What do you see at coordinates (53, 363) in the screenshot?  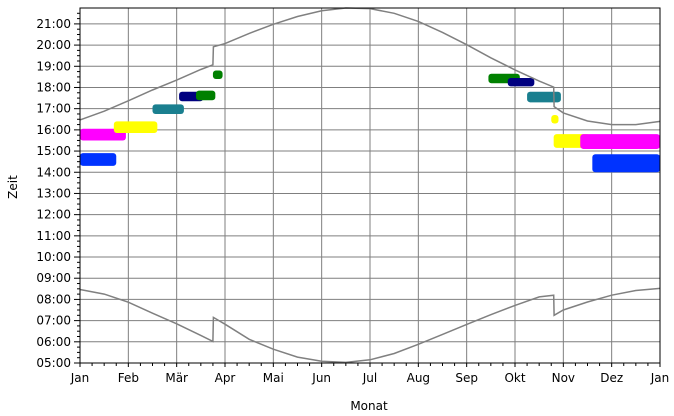 I see `y-tick-label: 05:00` at bounding box center [53, 363].